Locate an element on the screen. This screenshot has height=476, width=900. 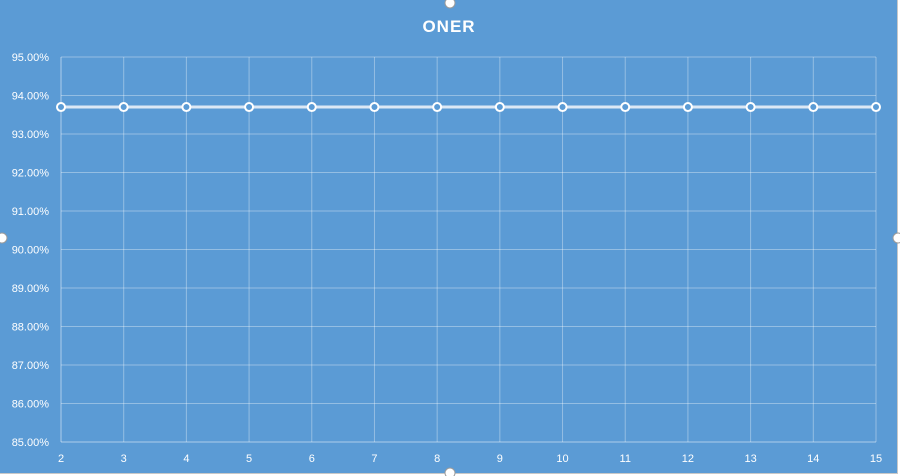
x-tick-label: 5 is located at coordinates (249, 459).